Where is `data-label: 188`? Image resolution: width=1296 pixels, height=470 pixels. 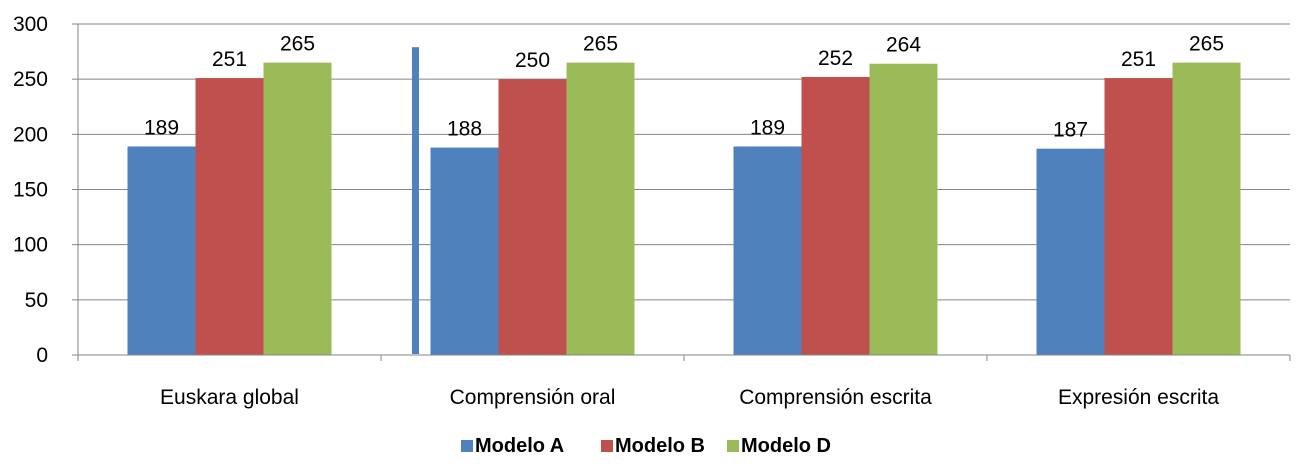
data-label: 188 is located at coordinates (464, 129).